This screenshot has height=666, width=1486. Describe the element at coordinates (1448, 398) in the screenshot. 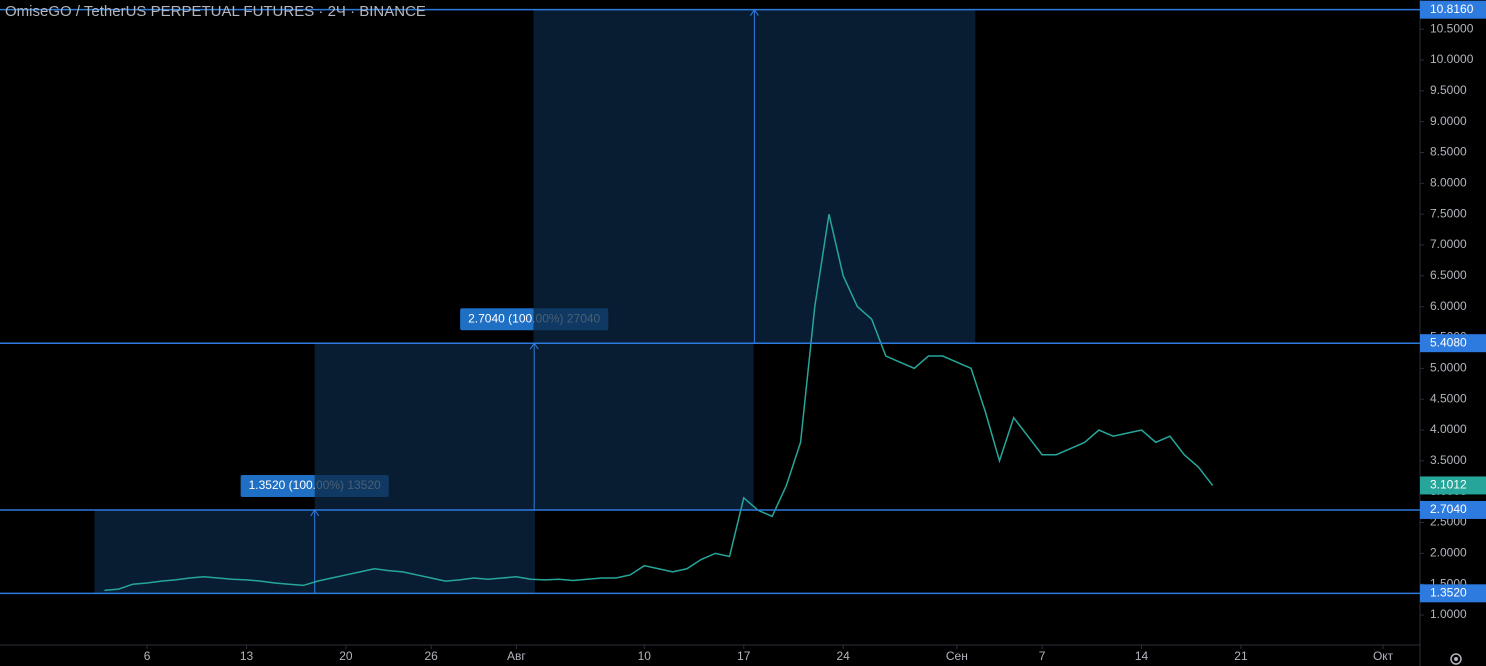

I see `y-tick-label: 4.5000` at that location.